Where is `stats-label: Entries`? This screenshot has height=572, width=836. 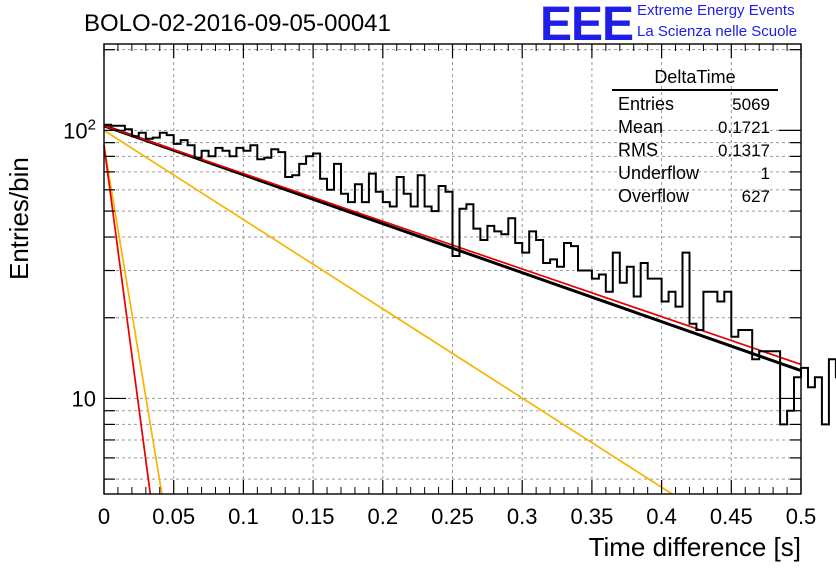 stats-label: Entries is located at coordinates (646, 104).